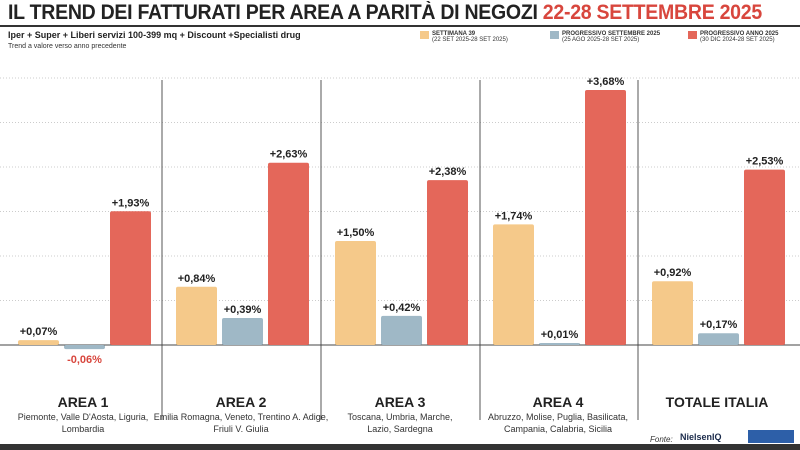 The height and width of the screenshot is (450, 800). What do you see at coordinates (558, 417) in the screenshot?
I see `category-detail: Abruzzo, Molise, Puglia, Basilicata,` at bounding box center [558, 417].